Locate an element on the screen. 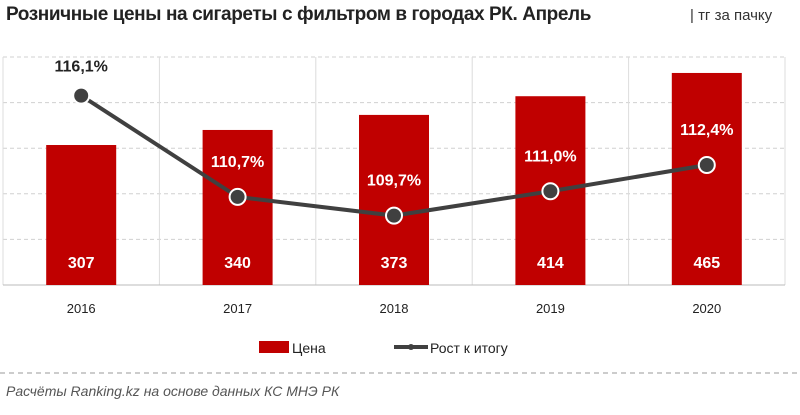  line-point-2020 is located at coordinates (706, 165).